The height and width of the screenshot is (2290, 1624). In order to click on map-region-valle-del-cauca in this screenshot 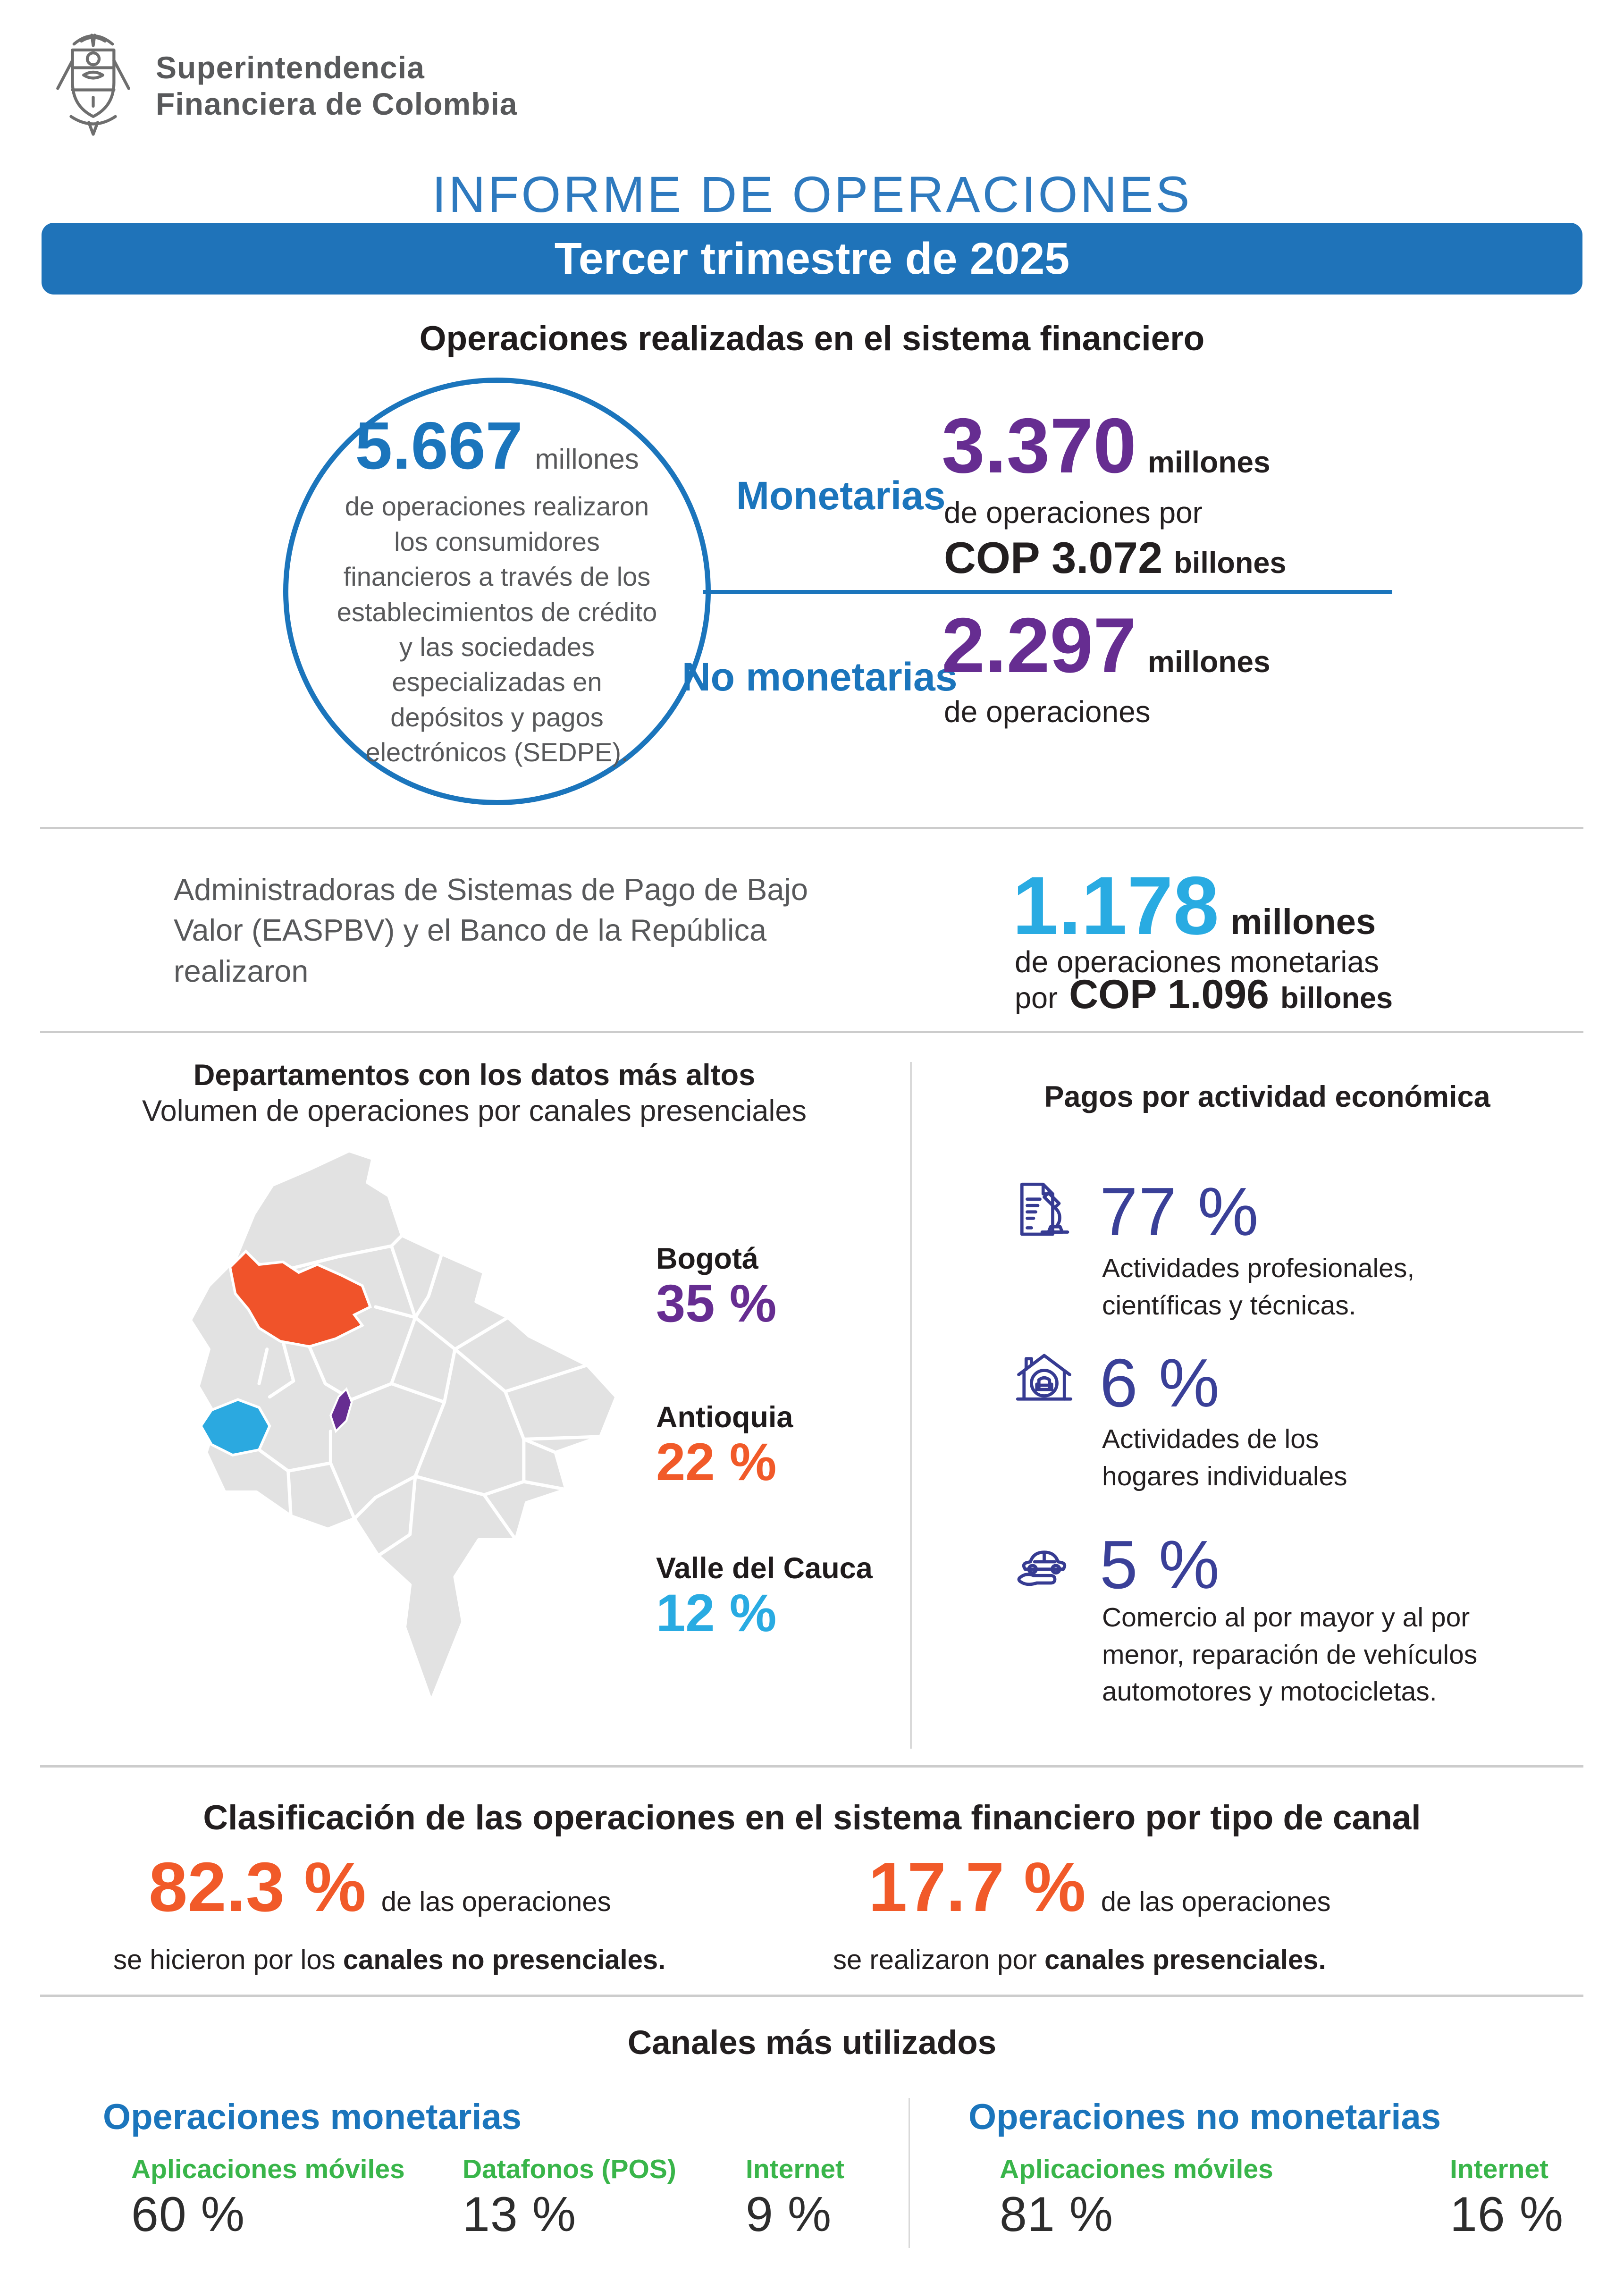, I will do `click(235, 1428)`.